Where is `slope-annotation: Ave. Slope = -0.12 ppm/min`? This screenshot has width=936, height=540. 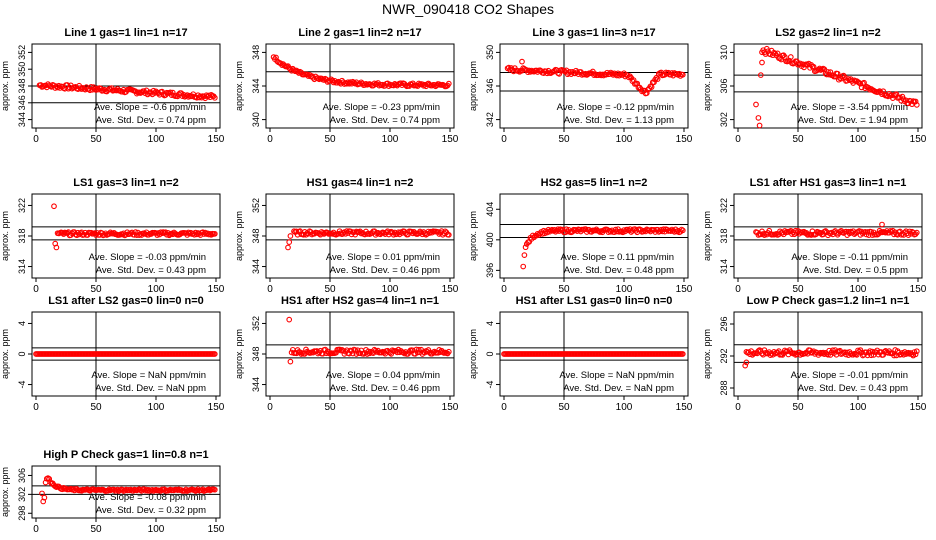
slope-annotation: Ave. Slope = -0.12 ppm/min is located at coordinates (615, 107).